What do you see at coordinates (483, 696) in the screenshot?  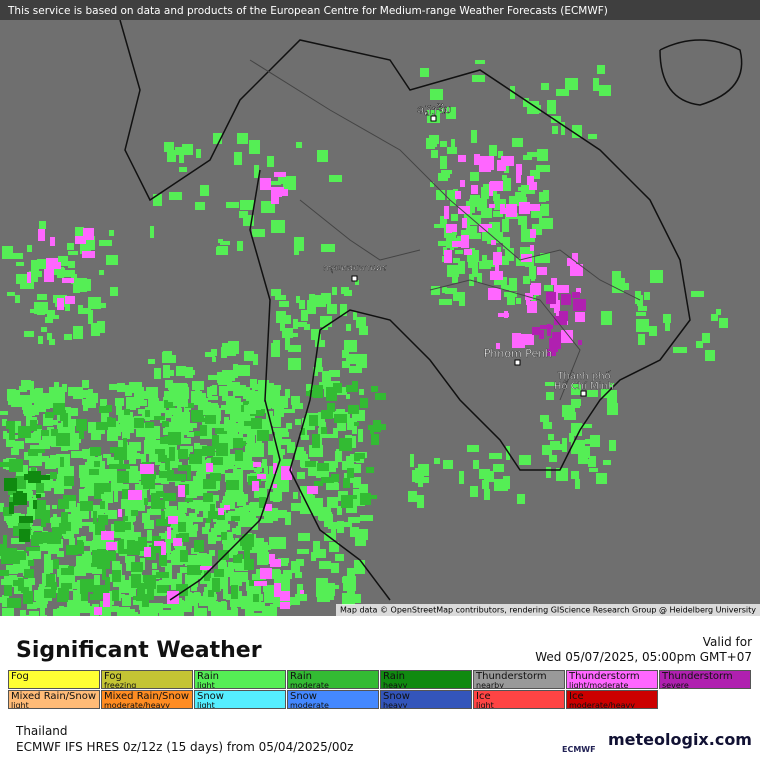 I see `legend-name: Ice` at bounding box center [483, 696].